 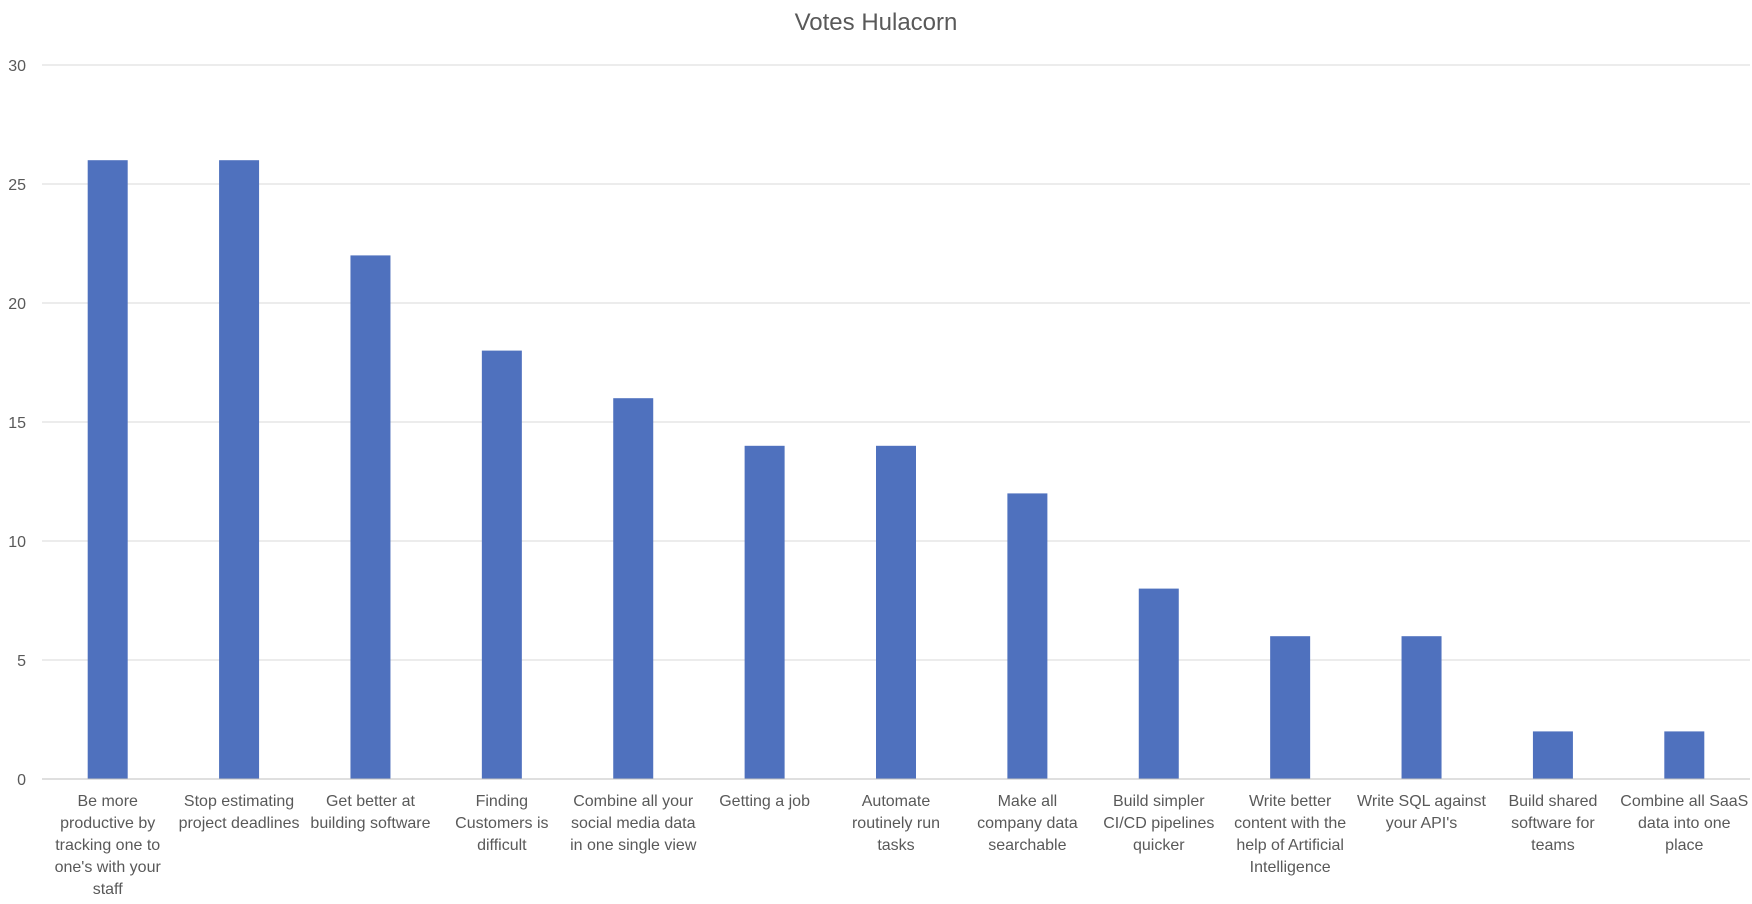 What do you see at coordinates (633, 845) in the screenshot?
I see `x-category-label-line: in one single view` at bounding box center [633, 845].